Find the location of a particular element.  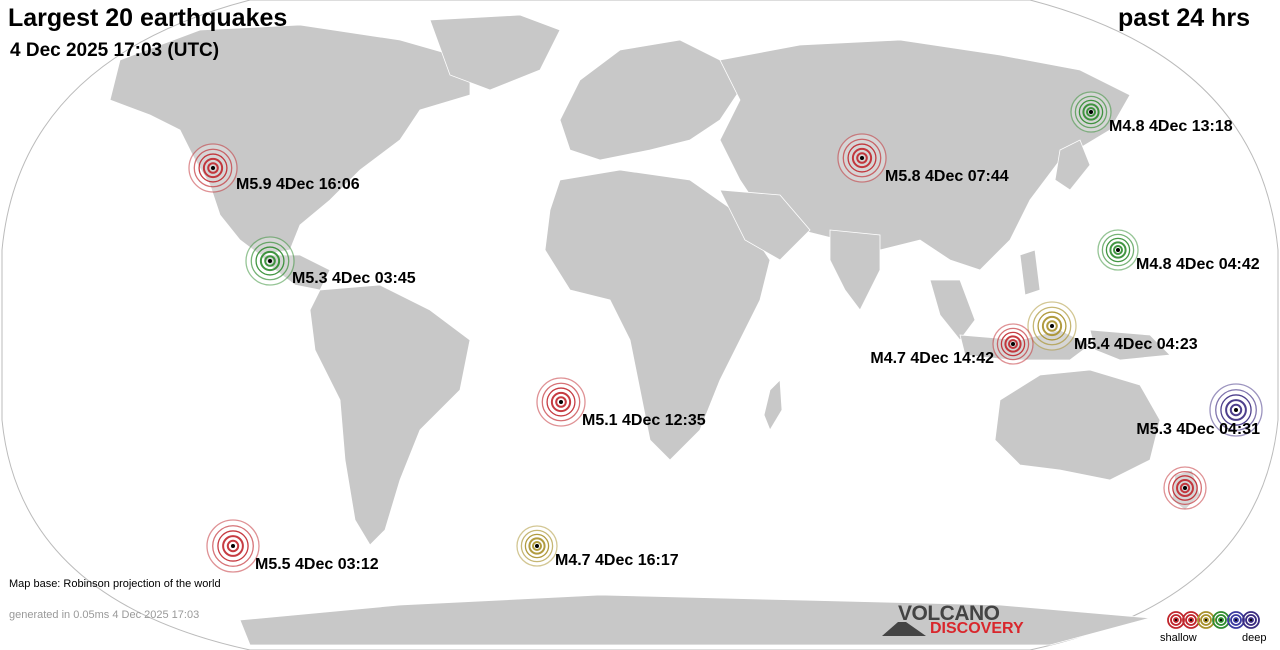

earthquake-label: M5.3 4Dec 04:31 is located at coordinates (1198, 429).